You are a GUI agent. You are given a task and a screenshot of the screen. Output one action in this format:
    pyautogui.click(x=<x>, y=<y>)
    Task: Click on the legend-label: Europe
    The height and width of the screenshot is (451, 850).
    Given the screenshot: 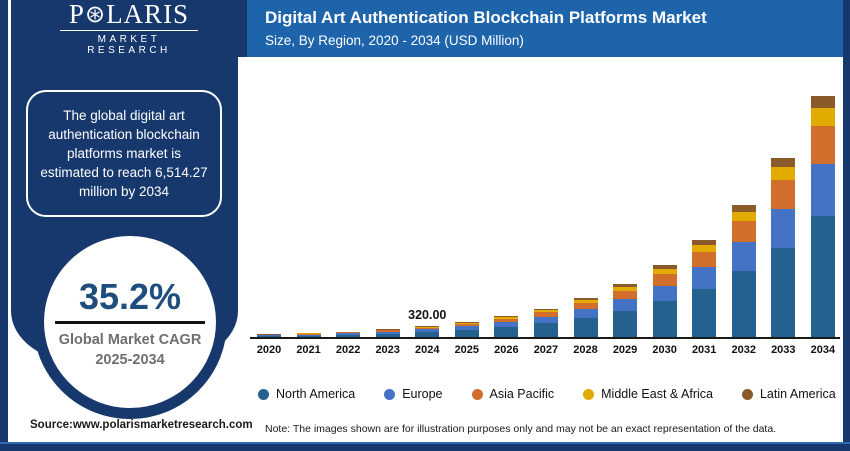 What is the action you would take?
    pyautogui.click(x=422, y=394)
    